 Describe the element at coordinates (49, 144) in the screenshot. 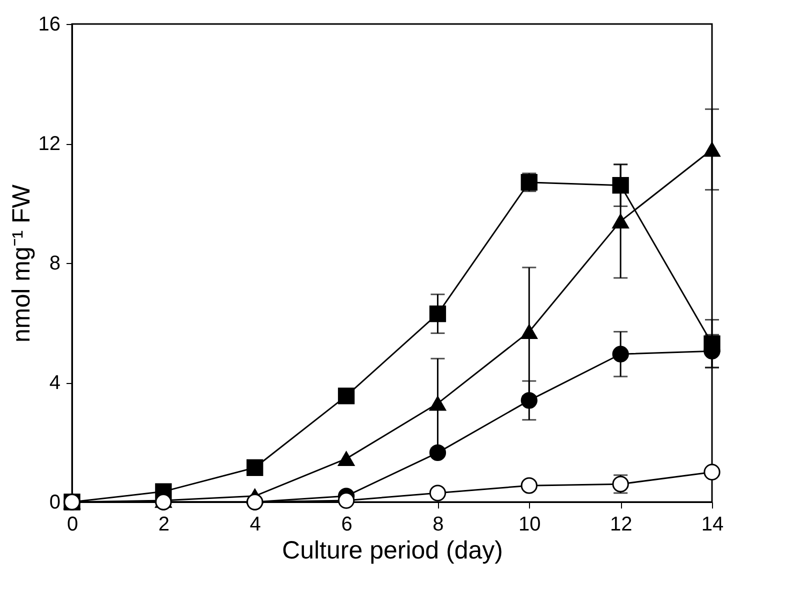

I see `y-tick-label: 12` at that location.